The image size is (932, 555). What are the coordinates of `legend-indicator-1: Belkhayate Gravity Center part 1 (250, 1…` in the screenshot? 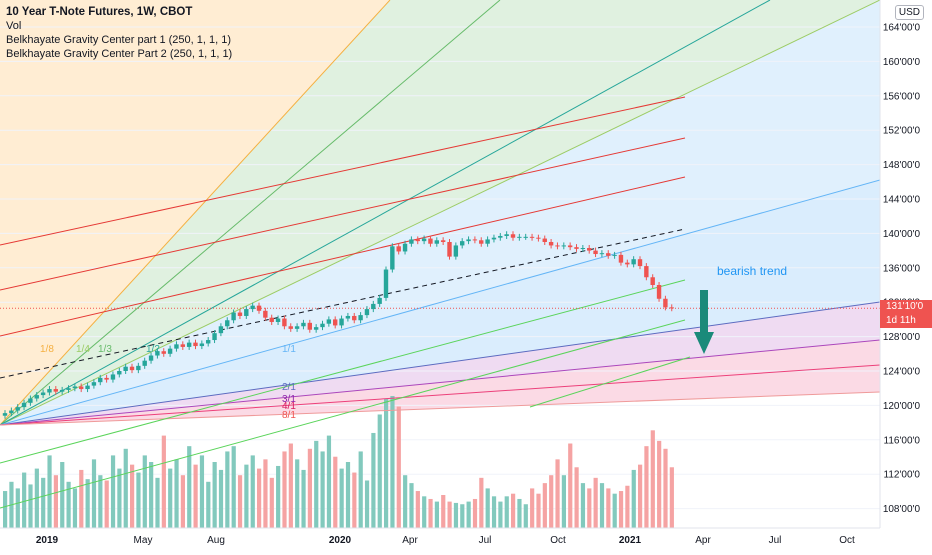 It's located at (119, 40).